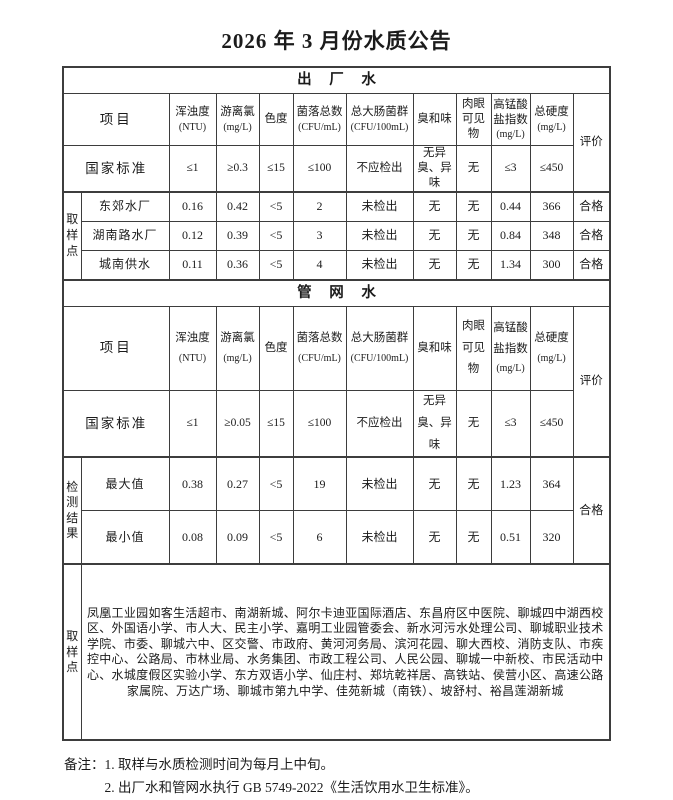  I want to click on cell-colony: 19, so click(319, 484).